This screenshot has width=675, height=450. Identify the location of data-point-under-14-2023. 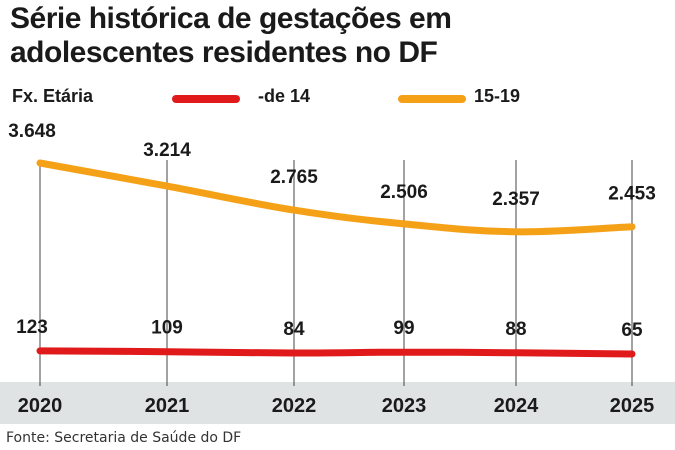
(404, 352).